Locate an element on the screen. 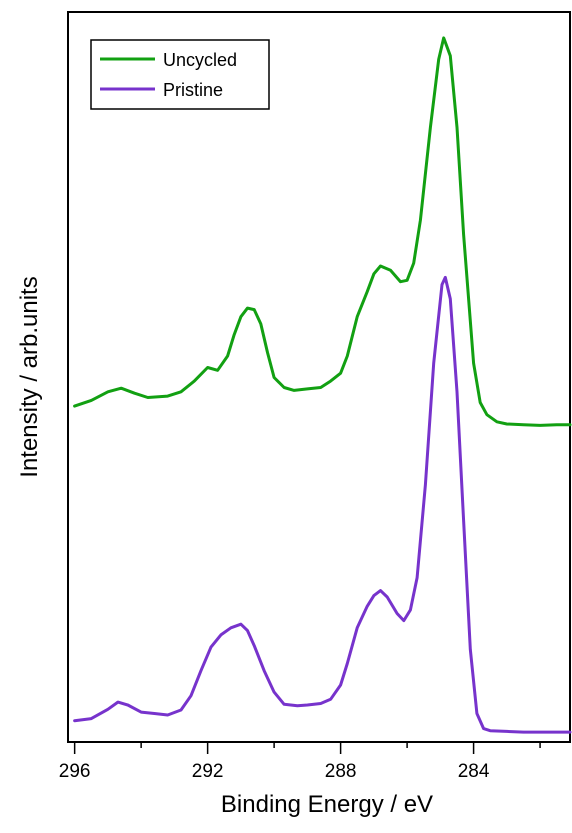 The image size is (572, 833). legend-label-uncycled: Uncycled is located at coordinates (200, 60).